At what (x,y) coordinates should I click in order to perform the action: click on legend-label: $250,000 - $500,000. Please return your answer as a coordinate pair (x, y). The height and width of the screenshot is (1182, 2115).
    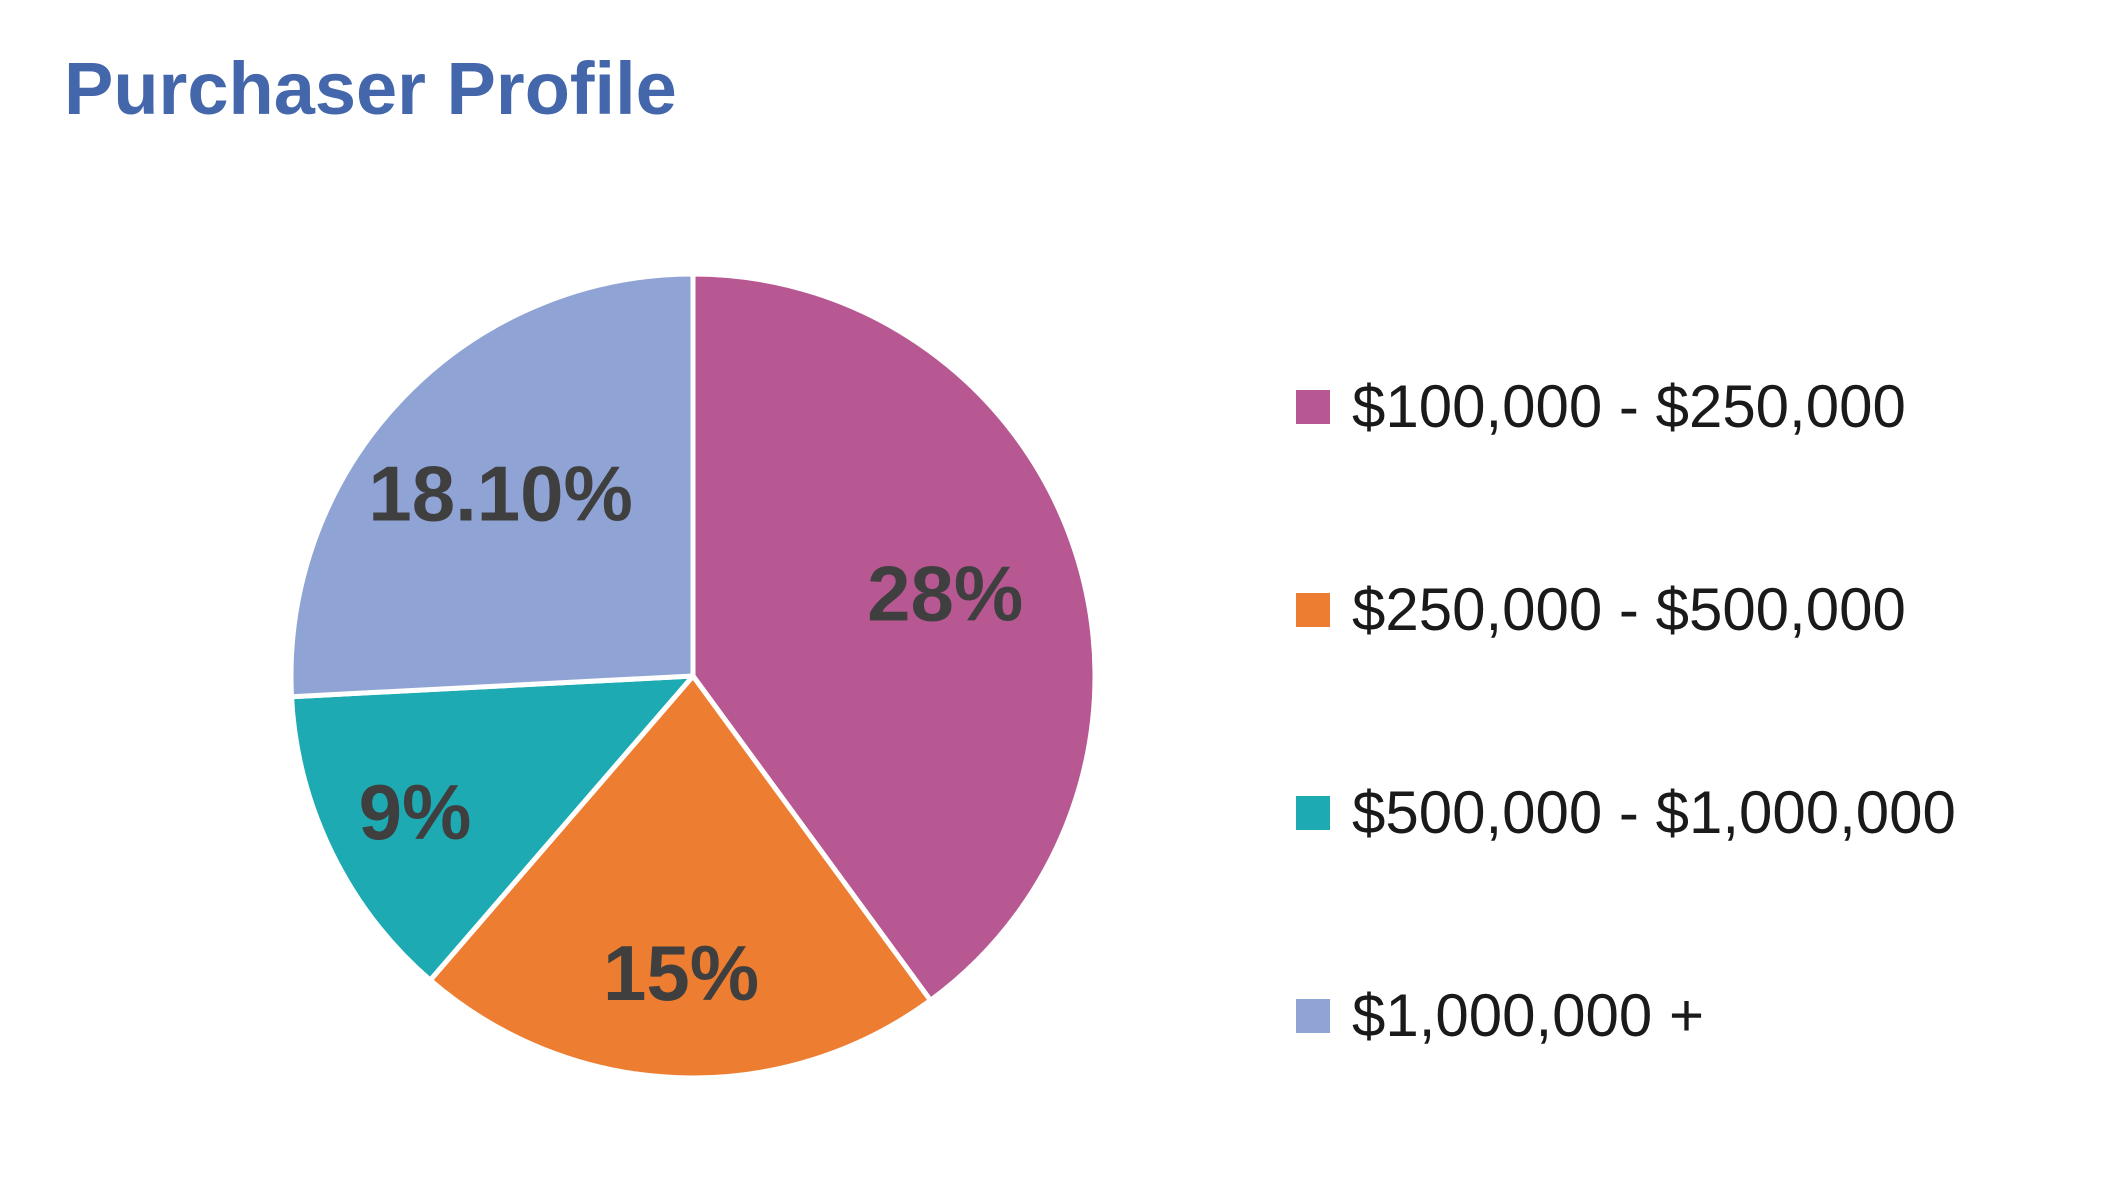
    Looking at the image, I should click on (1629, 609).